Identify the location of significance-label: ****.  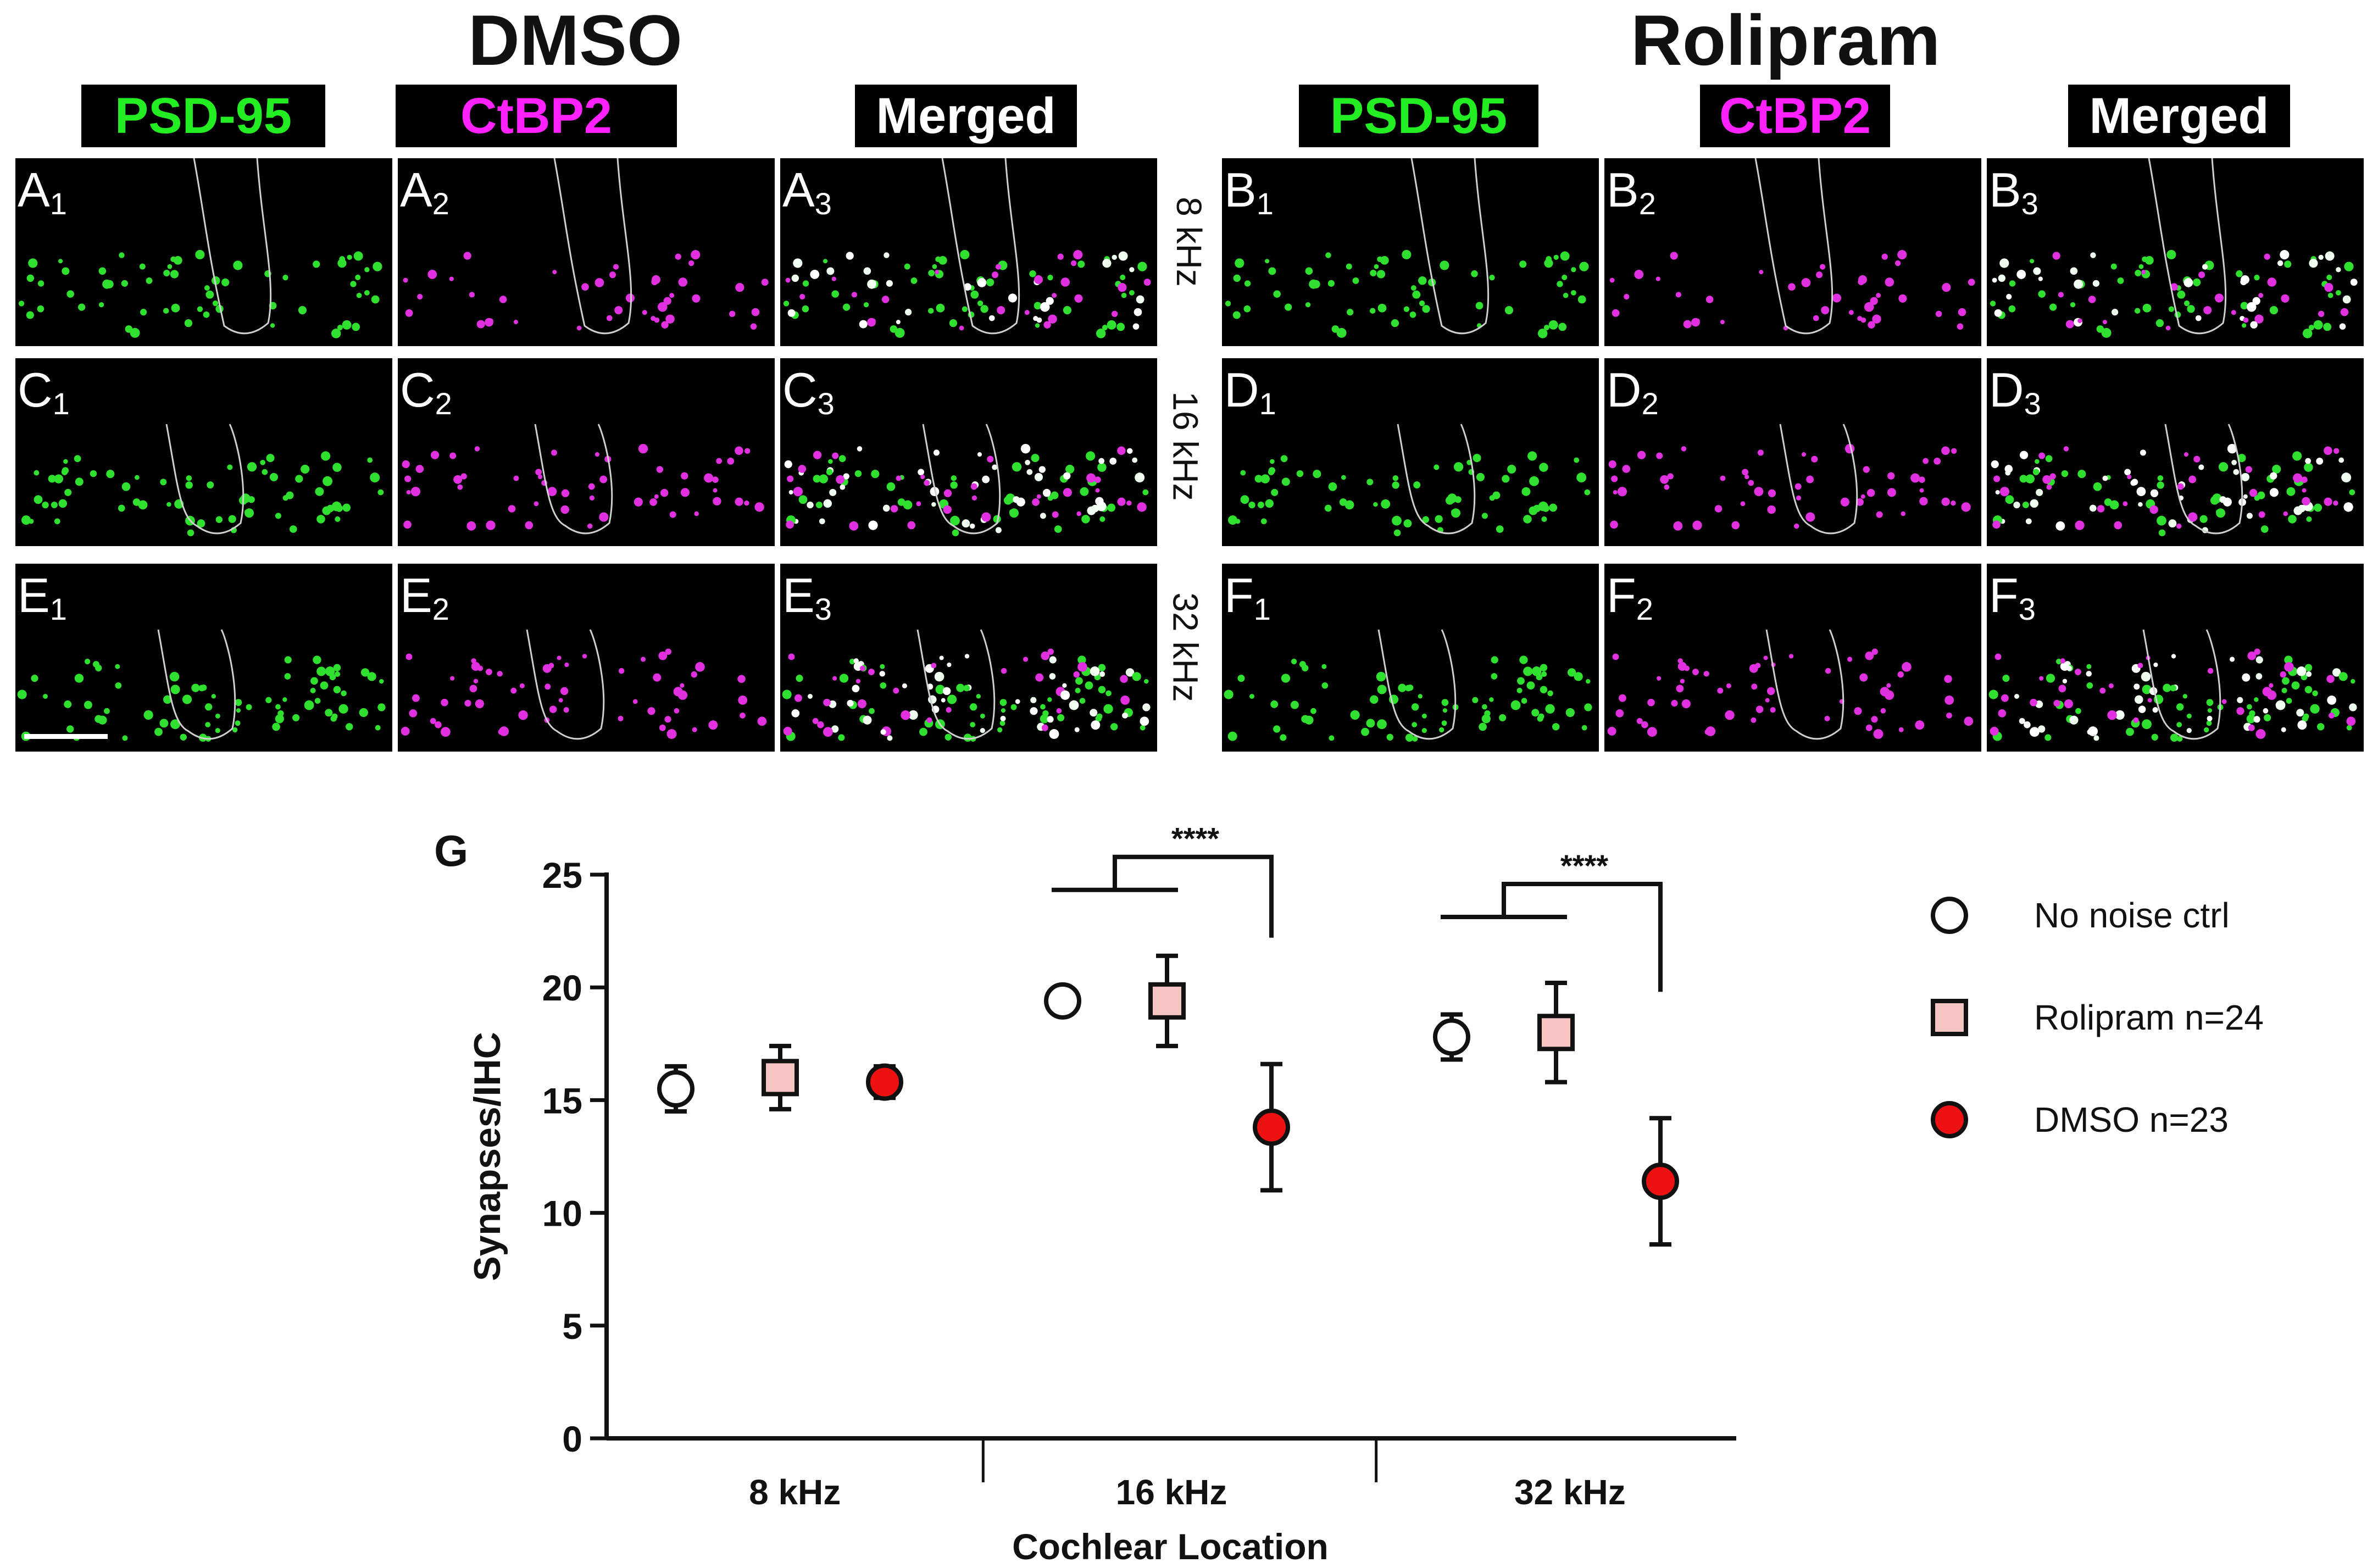
(1195, 838).